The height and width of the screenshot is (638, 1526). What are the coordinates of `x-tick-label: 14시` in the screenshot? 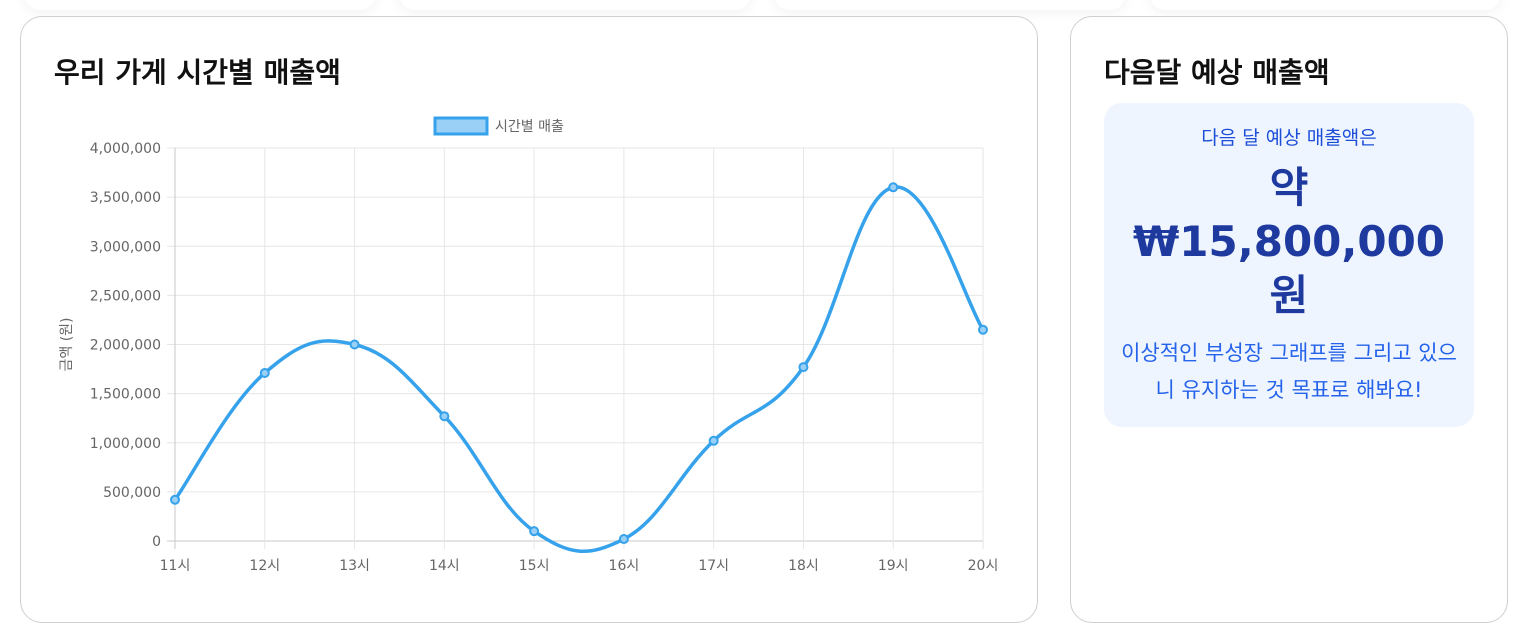 It's located at (444, 566).